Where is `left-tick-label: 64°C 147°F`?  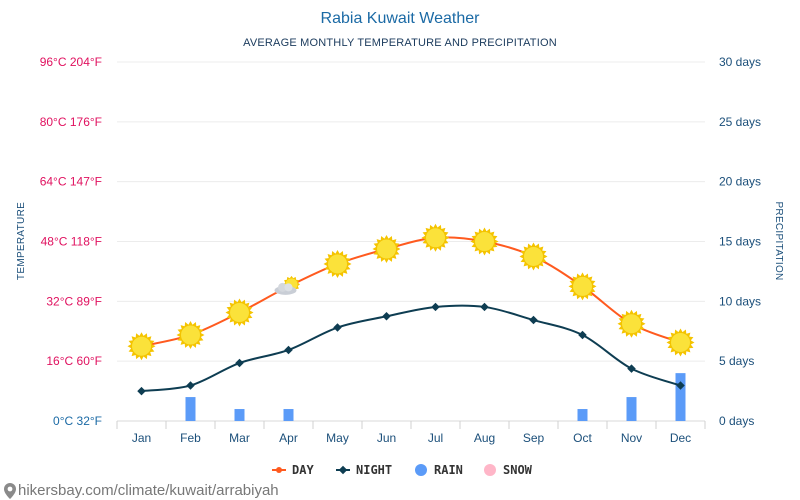
left-tick-label: 64°C 147°F is located at coordinates (71, 182).